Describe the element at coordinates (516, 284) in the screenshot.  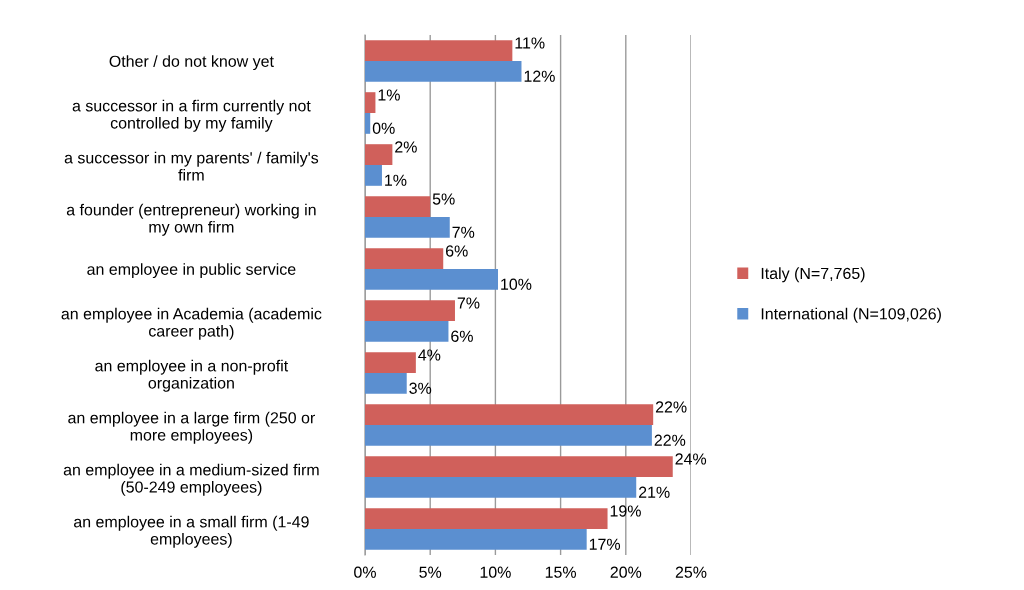
I see `data-label: 10%` at that location.